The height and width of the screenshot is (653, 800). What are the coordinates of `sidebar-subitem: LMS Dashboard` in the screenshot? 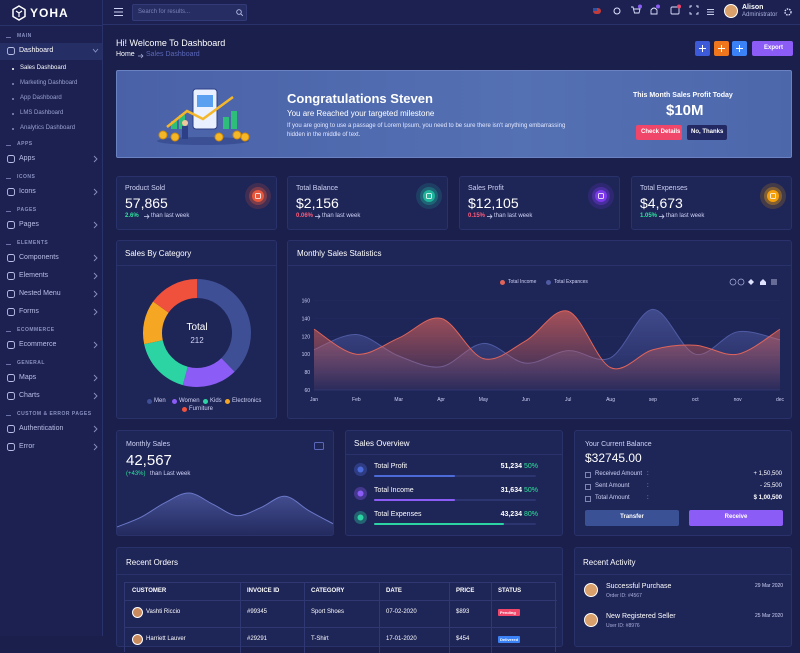 It's located at (42, 113).